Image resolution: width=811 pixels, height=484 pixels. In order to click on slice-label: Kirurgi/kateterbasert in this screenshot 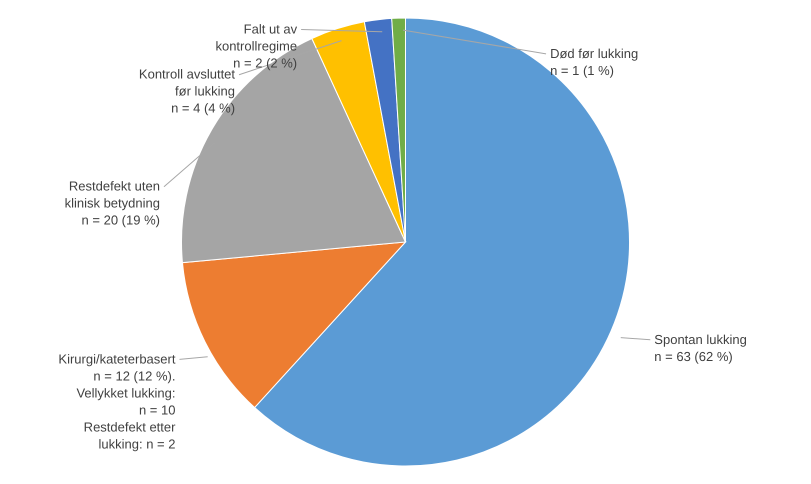, I will do `click(117, 358)`.